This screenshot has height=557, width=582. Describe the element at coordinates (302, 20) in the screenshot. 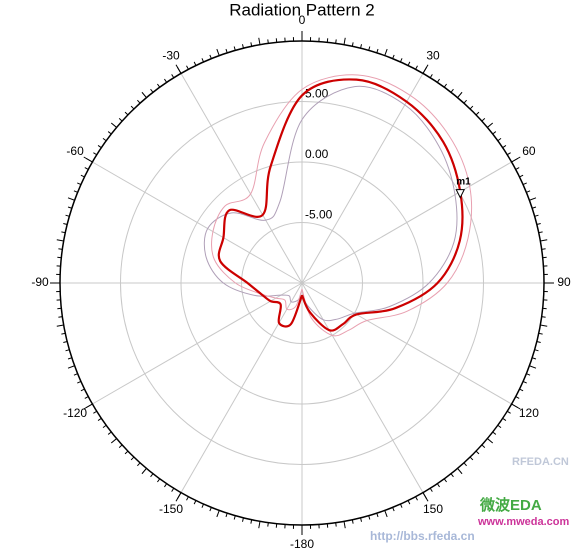

I see `theta-tick-label: 0` at that location.